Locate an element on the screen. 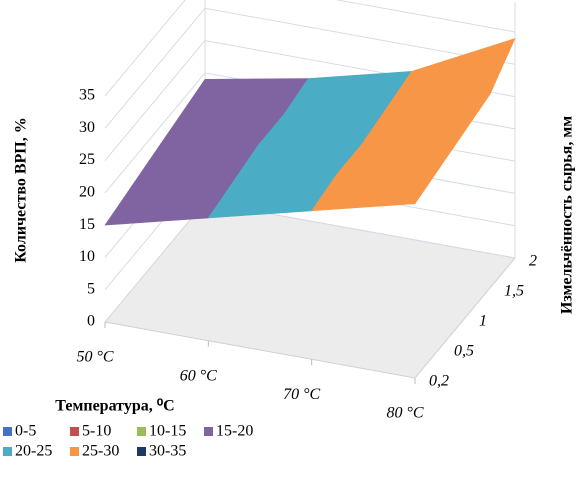 Image resolution: width=582 pixels, height=484 pixels. depth-tick-label: 1 is located at coordinates (483, 321).